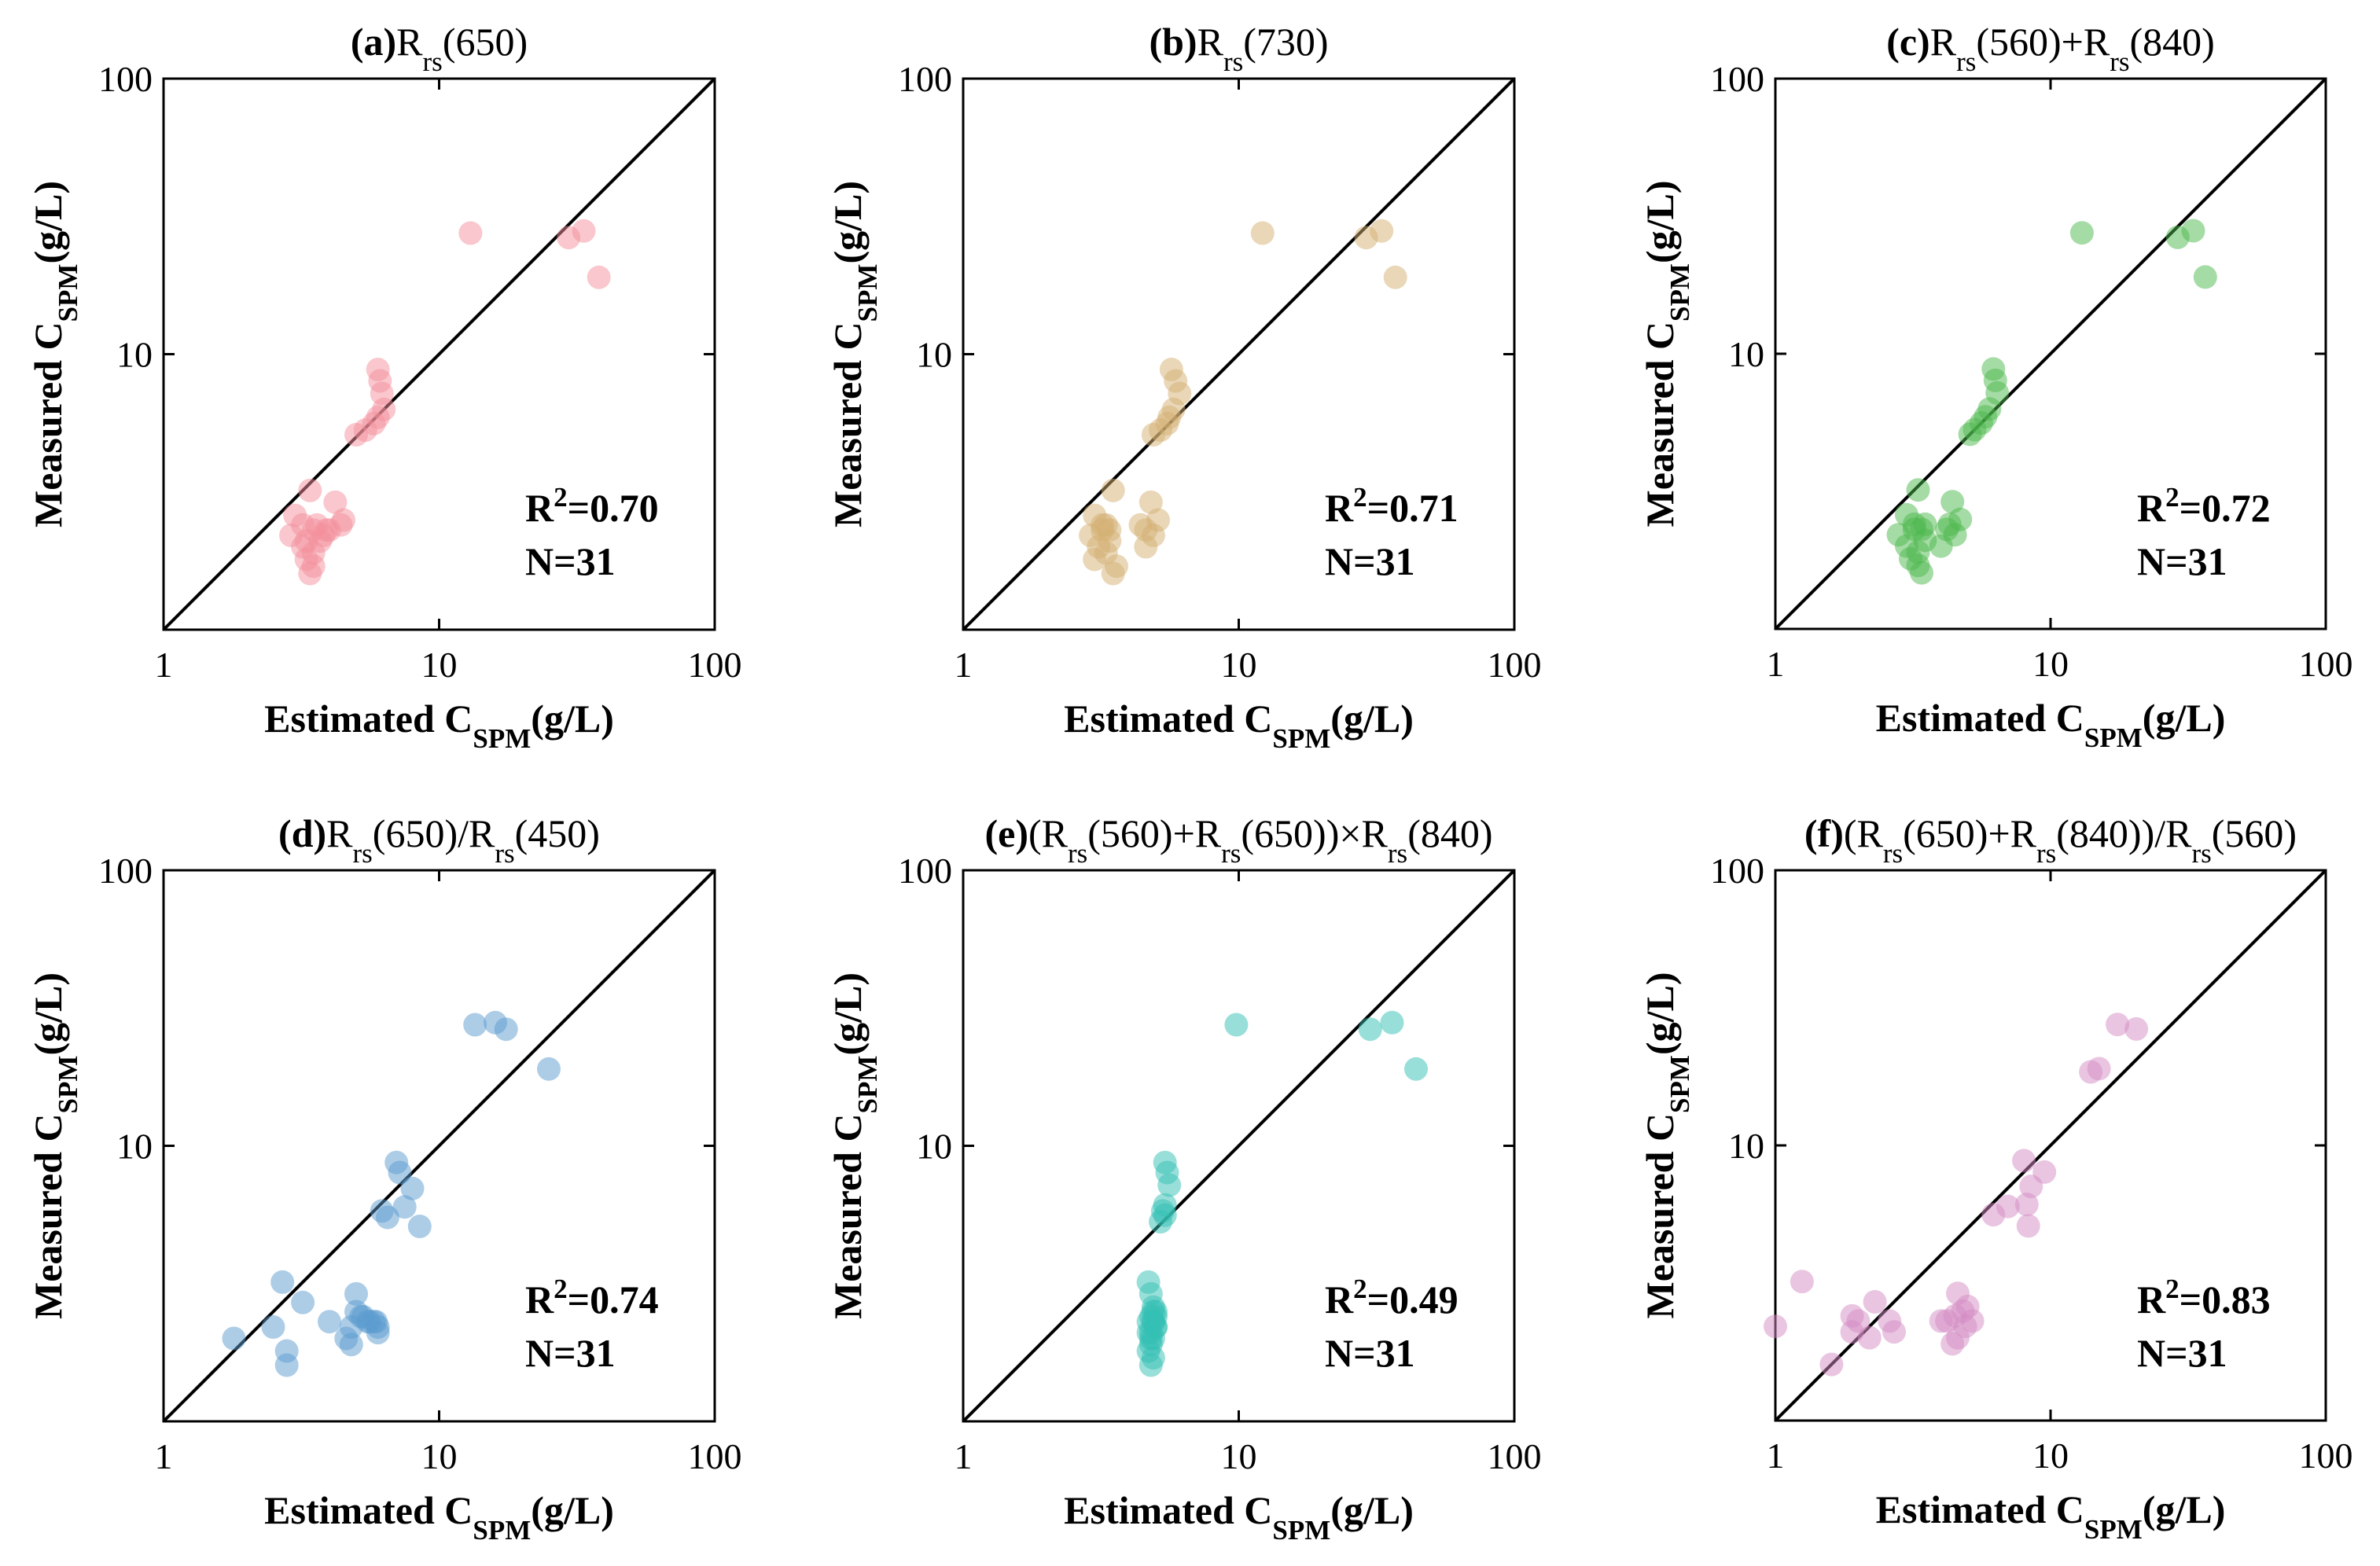  What do you see at coordinates (439, 49) in the screenshot?
I see `panel-title: (a)Rrs(650)` at bounding box center [439, 49].